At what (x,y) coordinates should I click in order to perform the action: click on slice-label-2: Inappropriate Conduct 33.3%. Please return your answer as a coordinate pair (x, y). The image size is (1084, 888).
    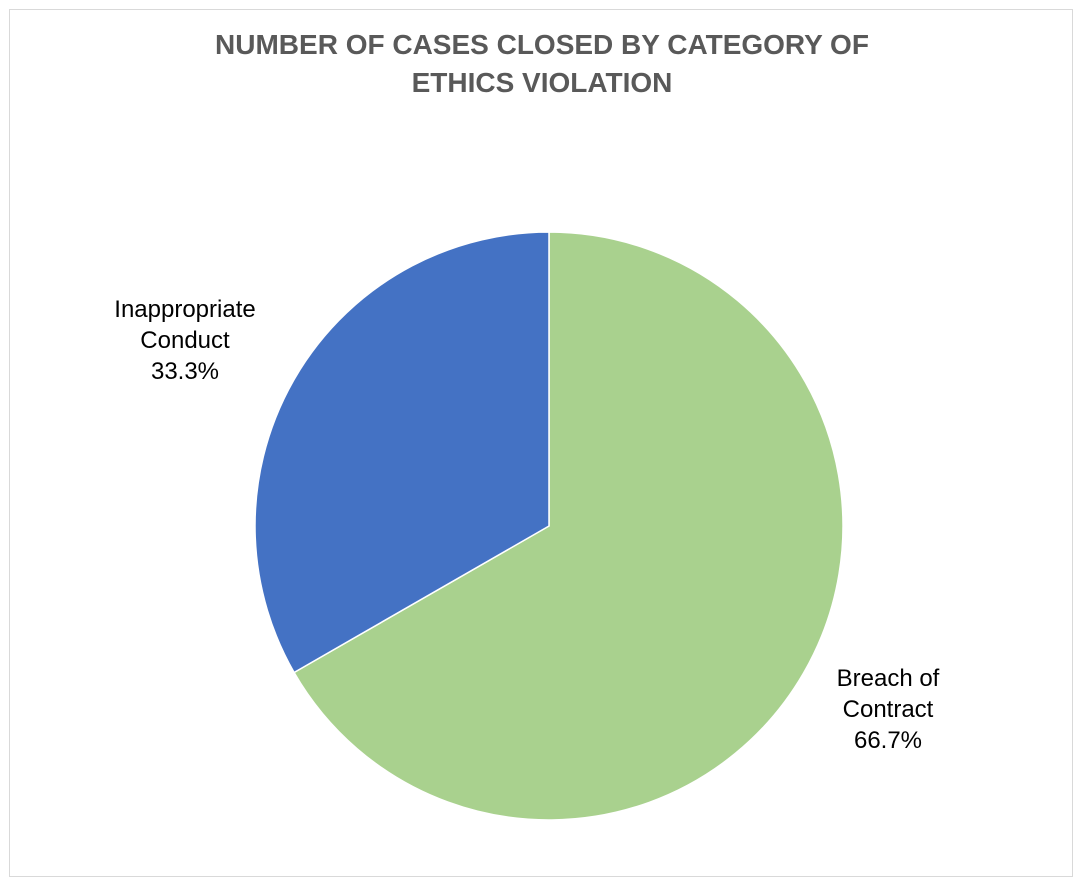
    Looking at the image, I should click on (184, 340).